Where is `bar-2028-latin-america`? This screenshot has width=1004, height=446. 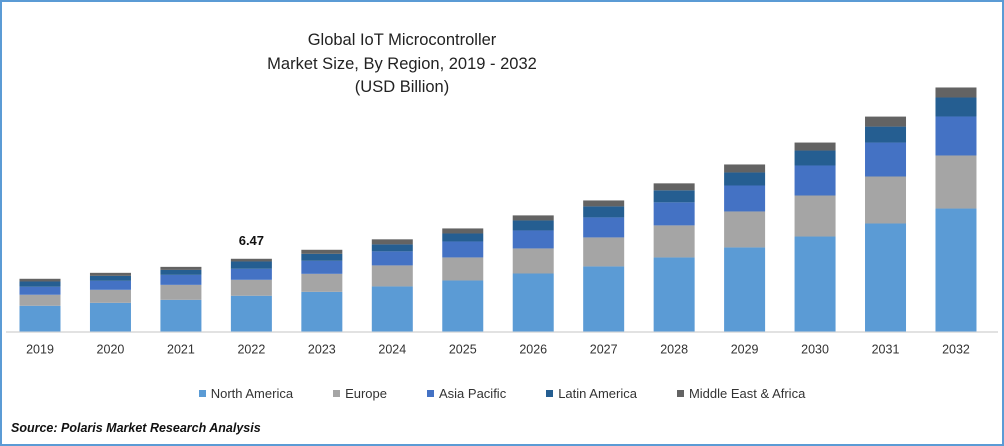
bar-2028-latin-america is located at coordinates (674, 196).